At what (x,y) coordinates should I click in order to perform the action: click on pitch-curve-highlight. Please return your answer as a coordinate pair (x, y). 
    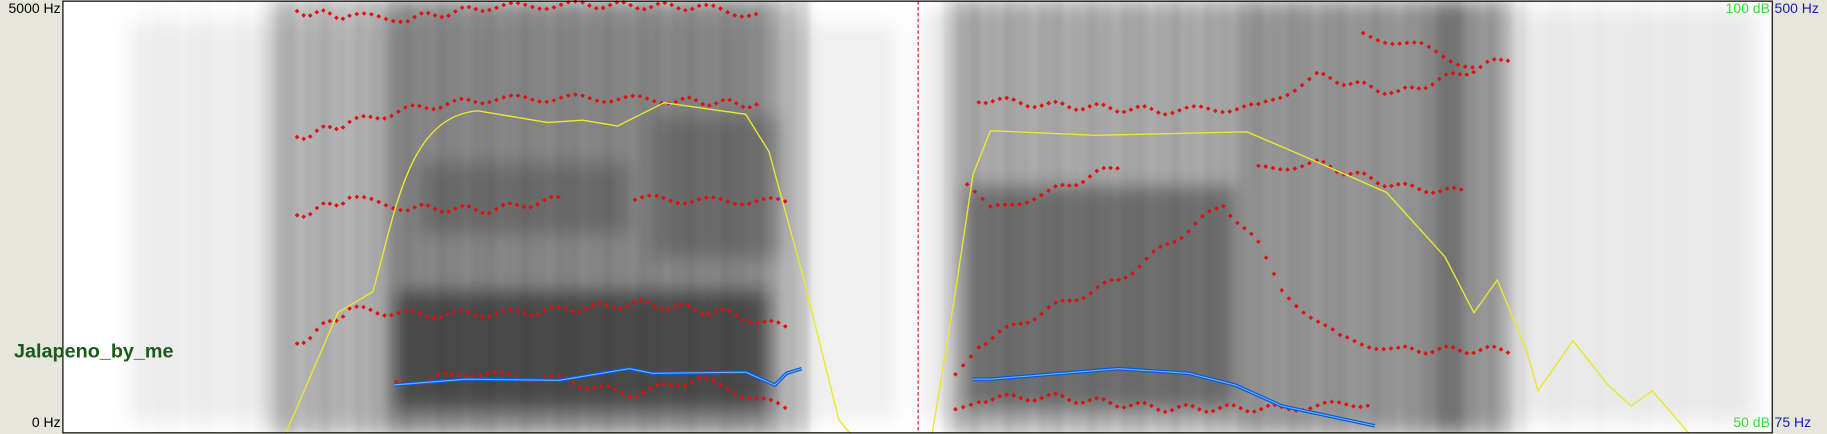
    Looking at the image, I should click on (1174, 397).